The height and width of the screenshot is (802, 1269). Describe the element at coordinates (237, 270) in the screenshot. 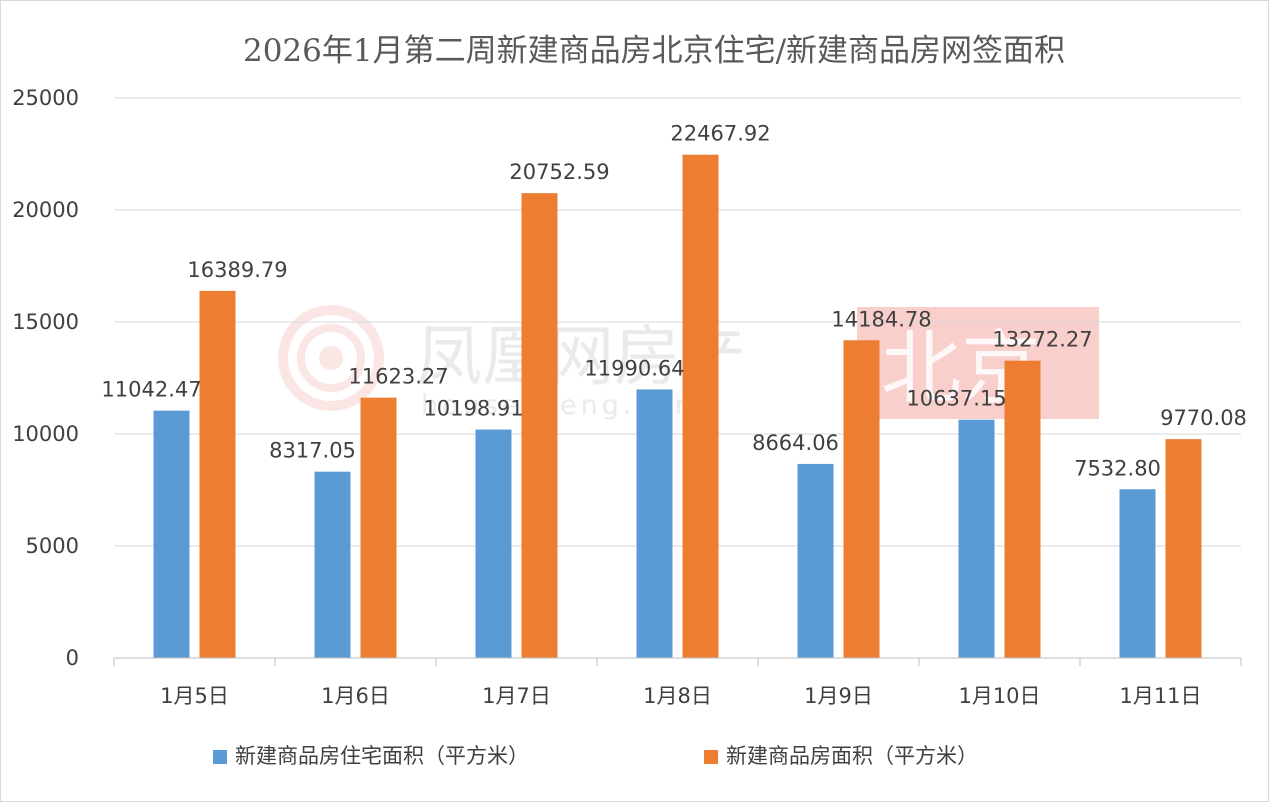

I see `data-label: 16389.79` at that location.